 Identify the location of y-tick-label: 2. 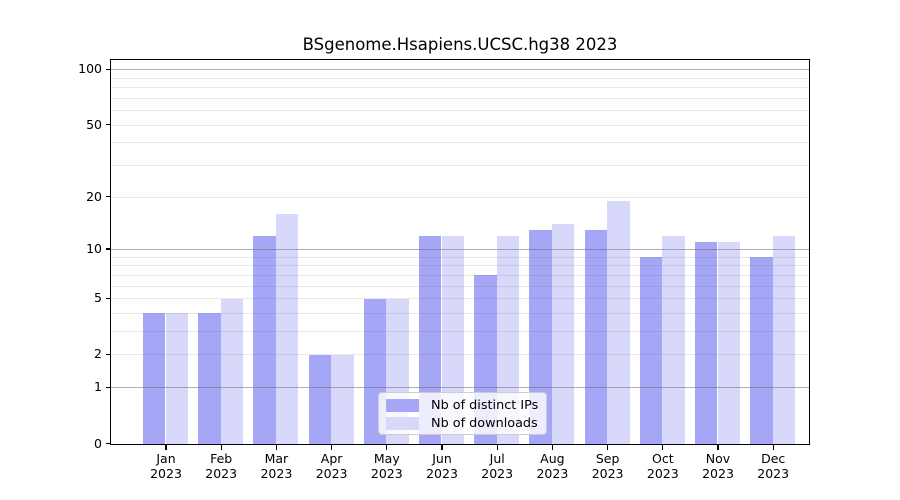
(98, 354).